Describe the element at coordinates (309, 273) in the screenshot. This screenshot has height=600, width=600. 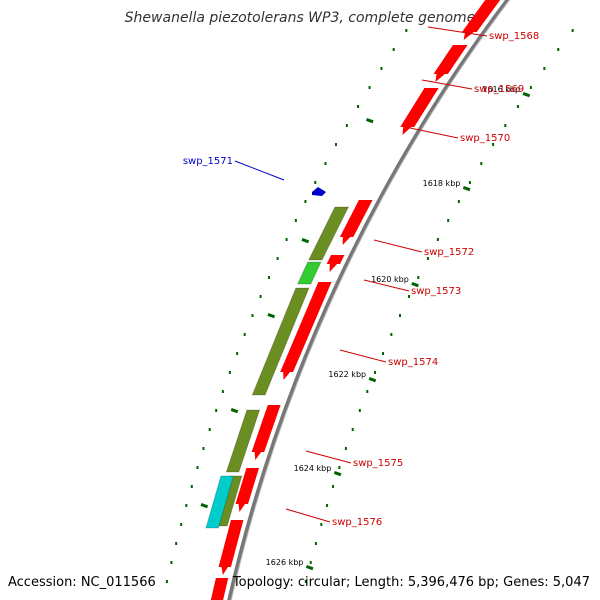
I see `feature-bar-green` at that location.